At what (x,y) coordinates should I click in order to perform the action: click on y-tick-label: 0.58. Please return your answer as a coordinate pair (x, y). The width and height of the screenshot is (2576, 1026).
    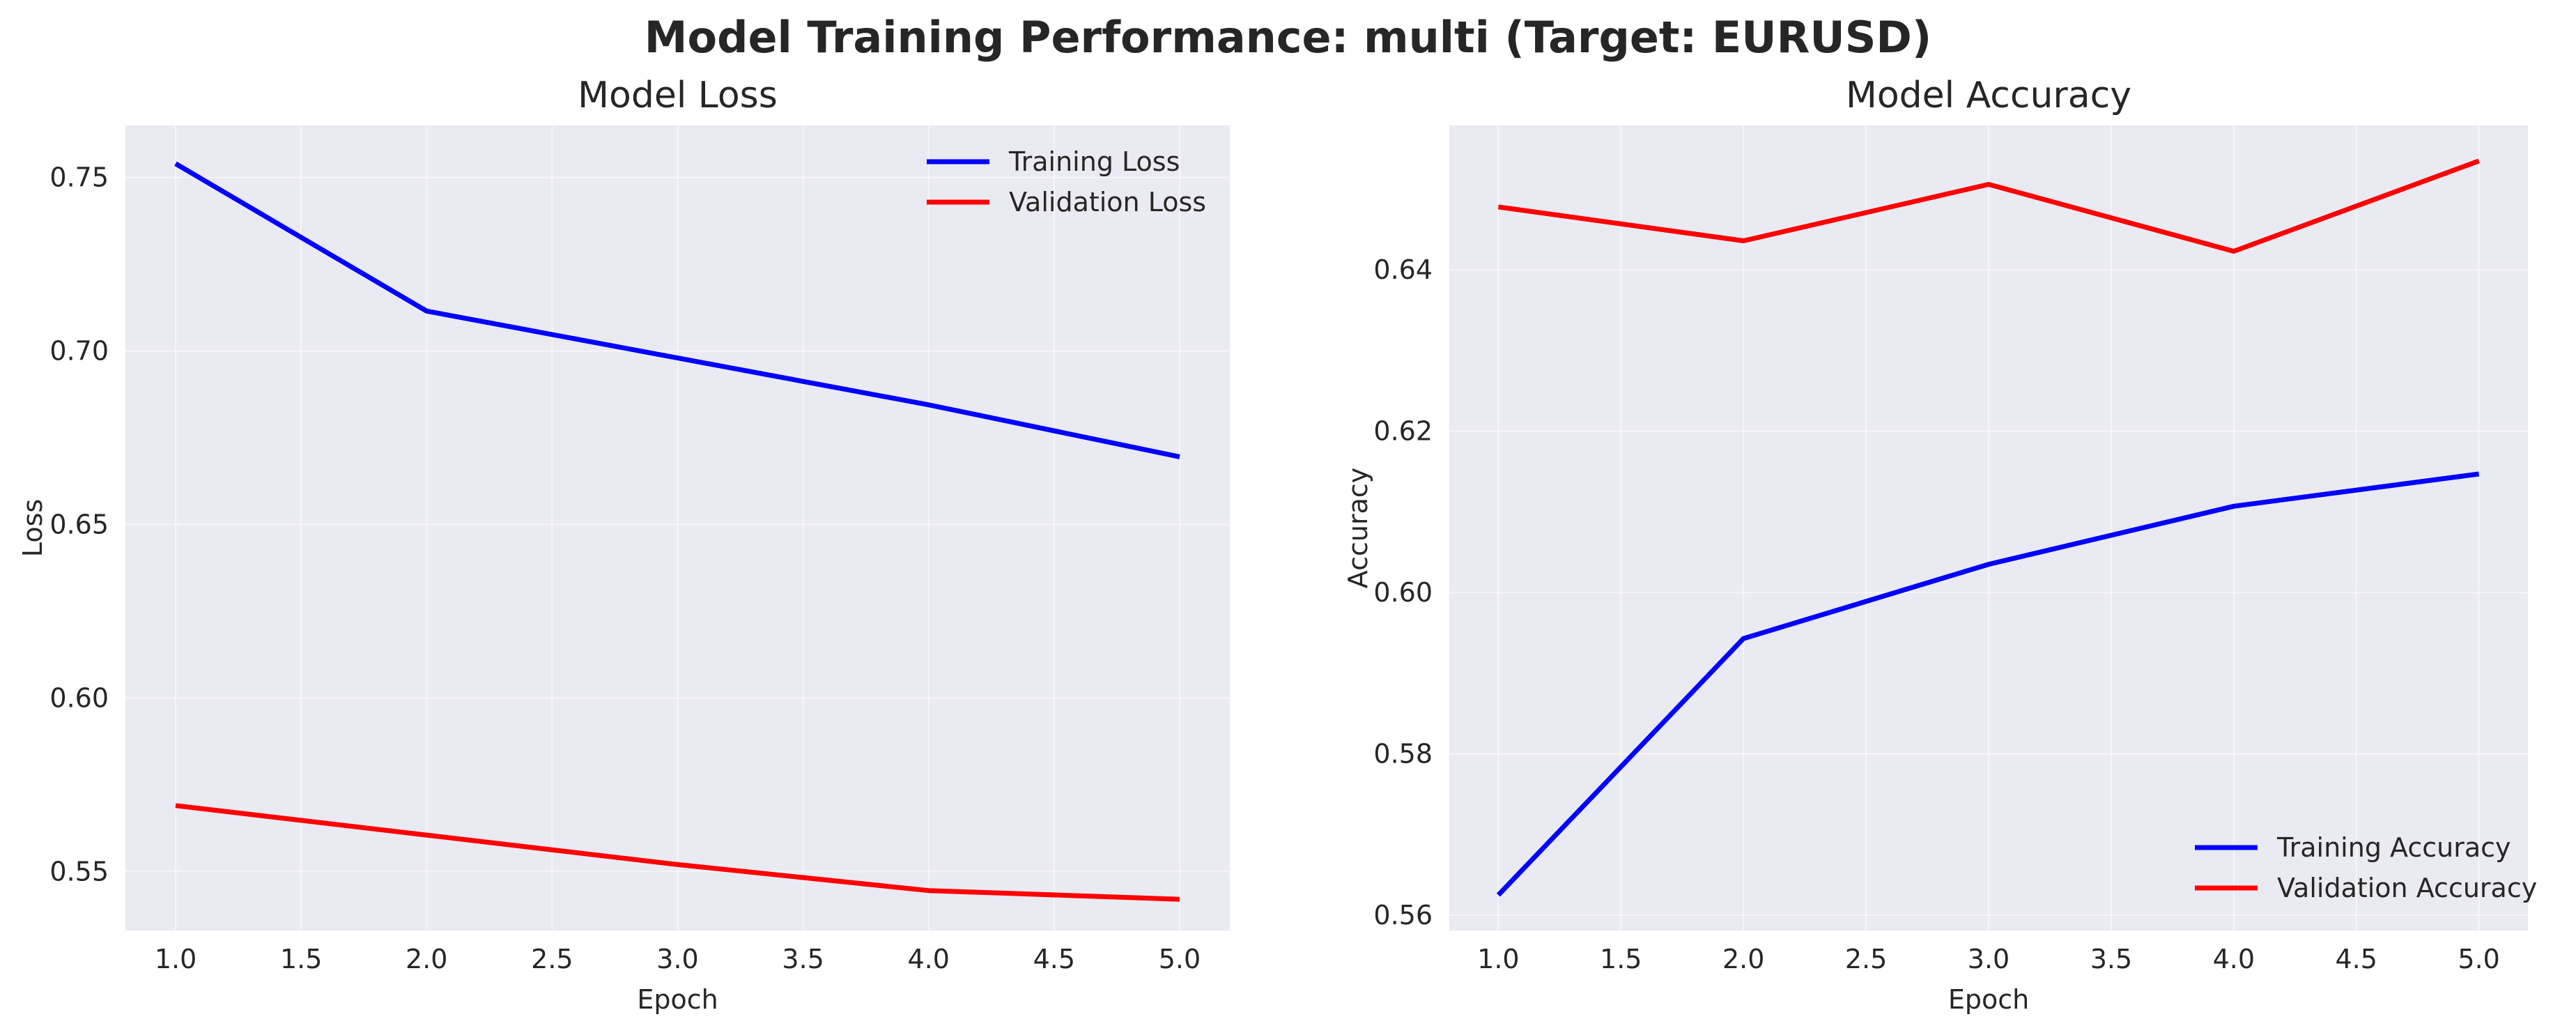
    Looking at the image, I should click on (1403, 754).